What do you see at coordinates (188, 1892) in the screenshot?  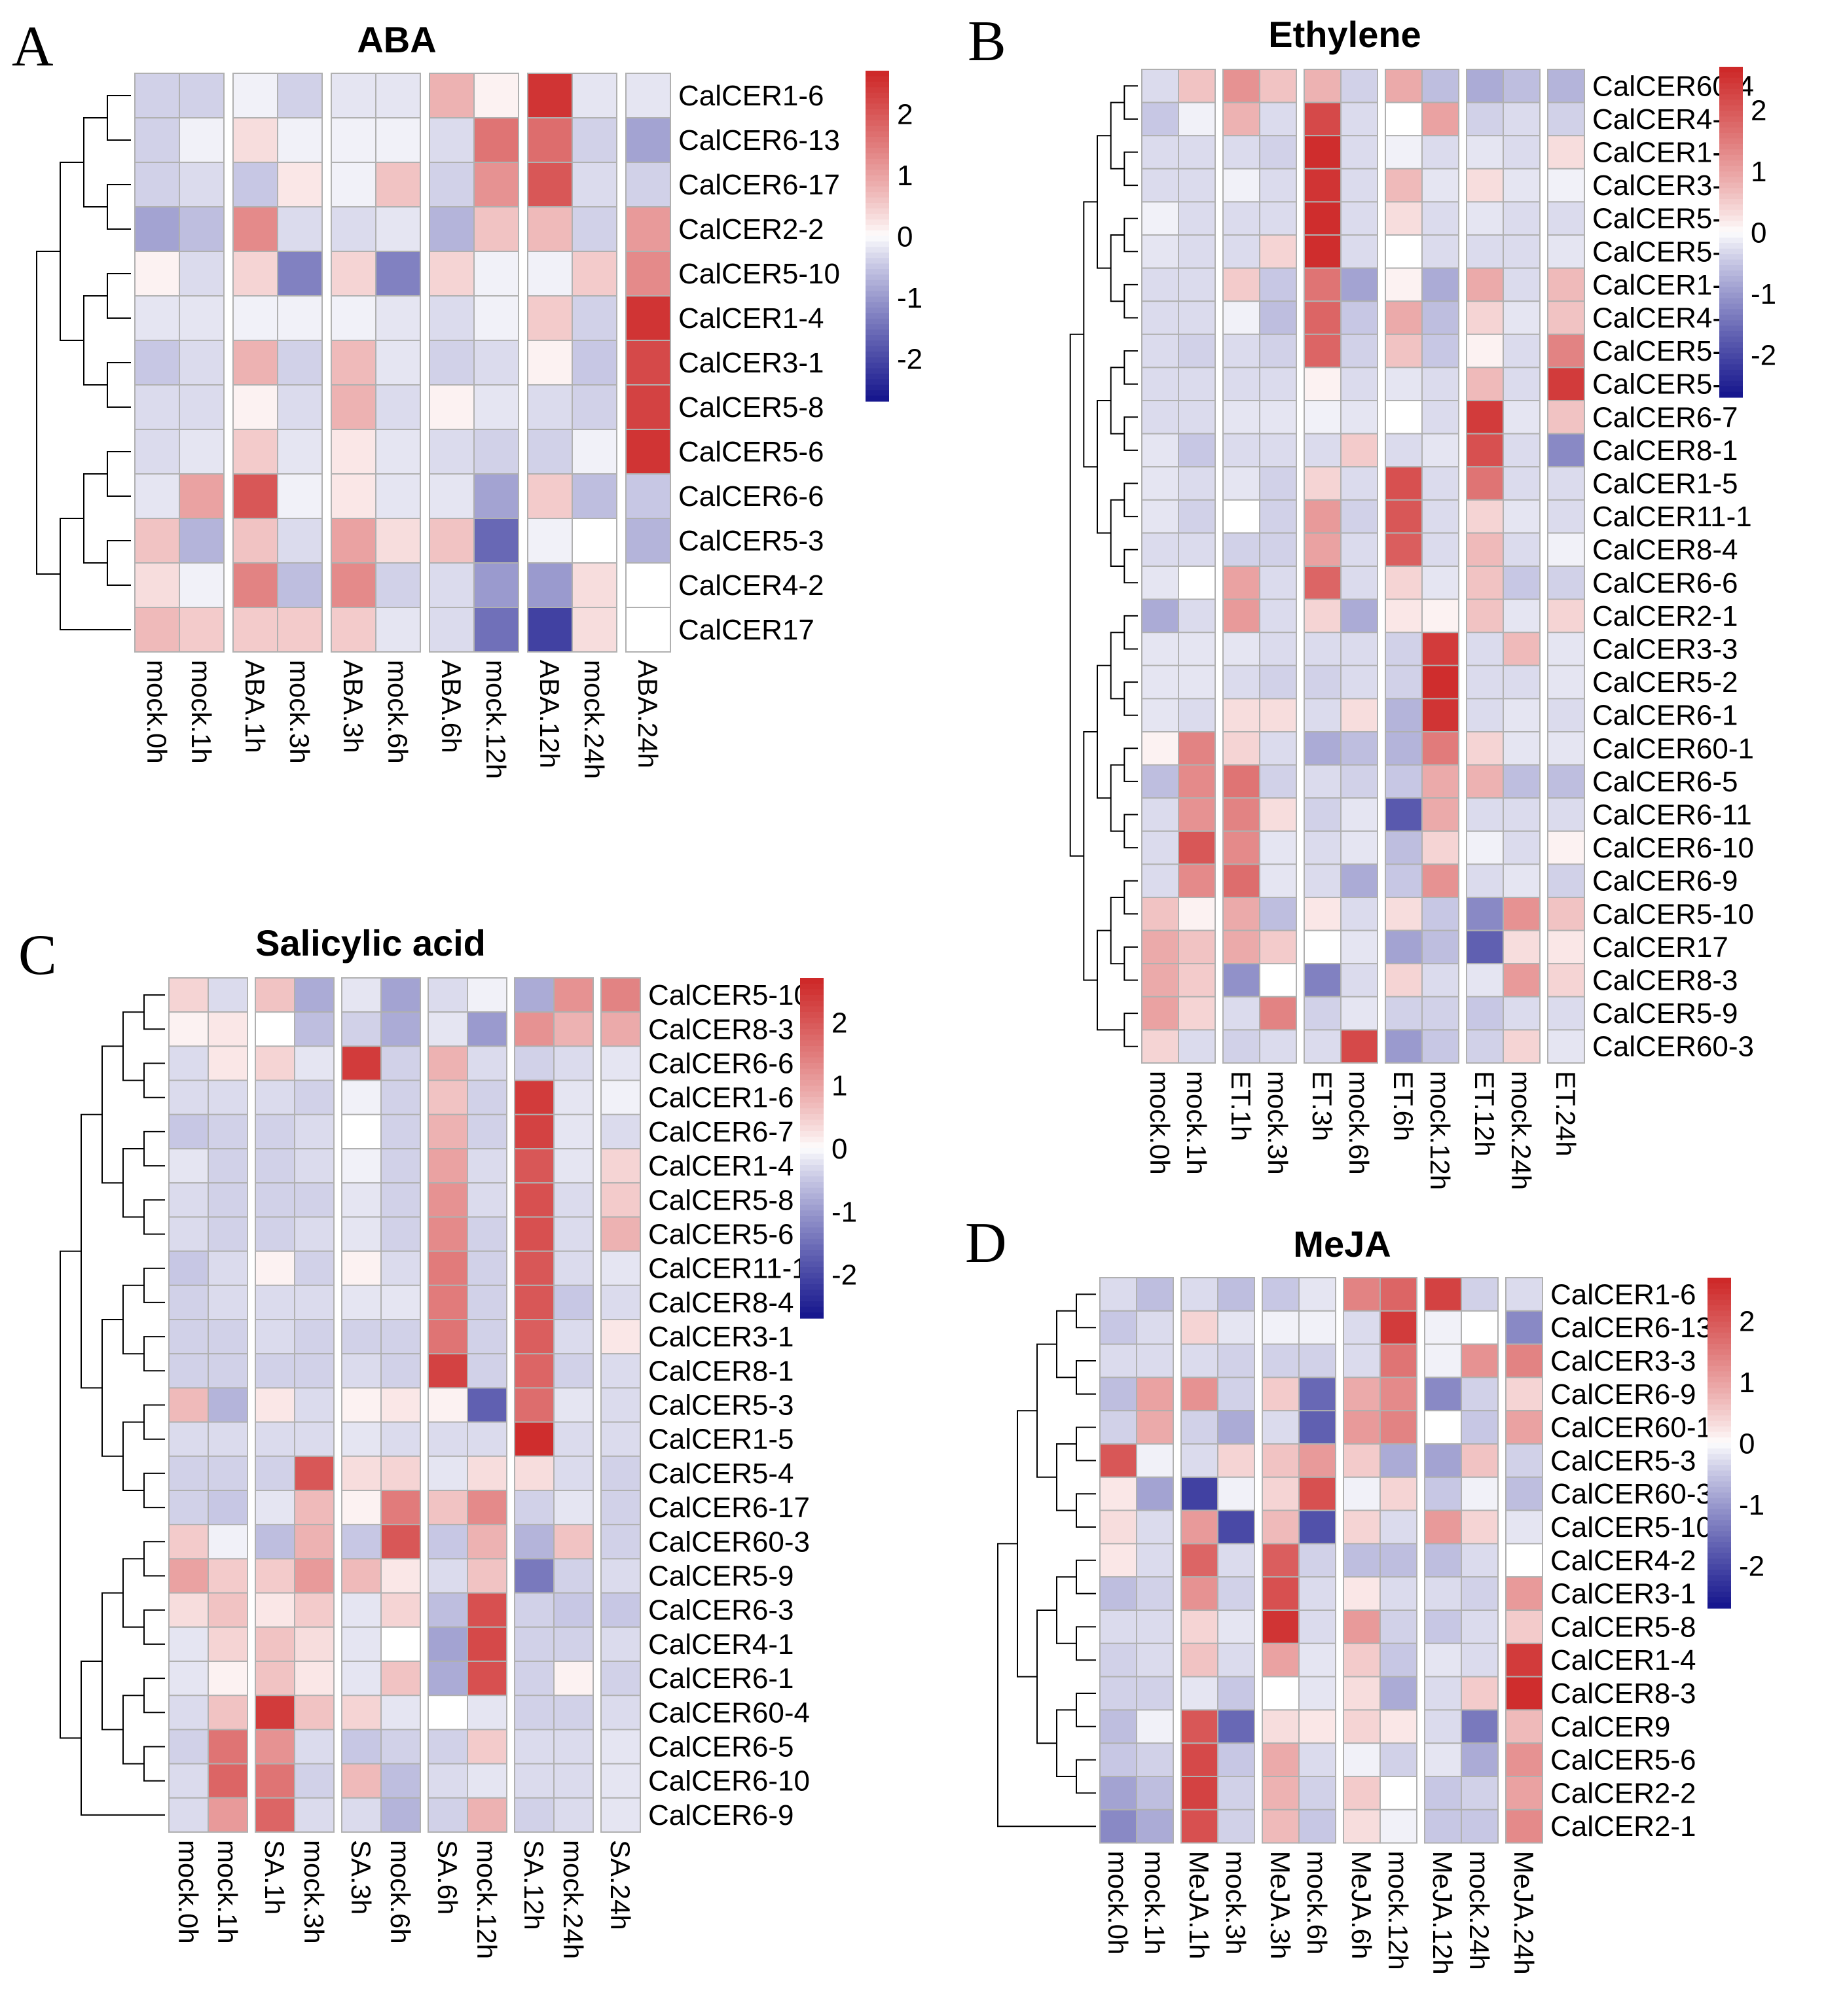 I see `column-label: mock.0h` at bounding box center [188, 1892].